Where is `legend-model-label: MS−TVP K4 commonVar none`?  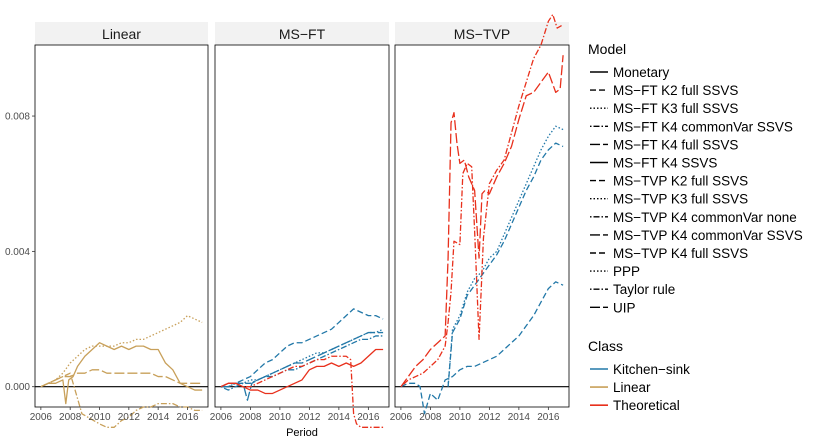
legend-model-label: MS−TVP K4 commonVar none is located at coordinates (705, 217).